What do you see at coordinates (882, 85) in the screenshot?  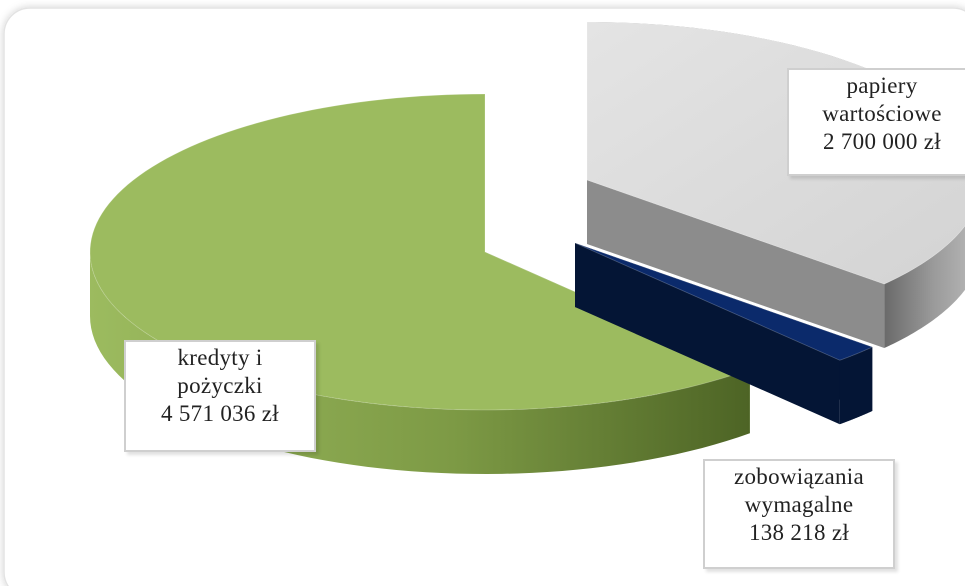 I see `data-label-category-line: papiery` at bounding box center [882, 85].